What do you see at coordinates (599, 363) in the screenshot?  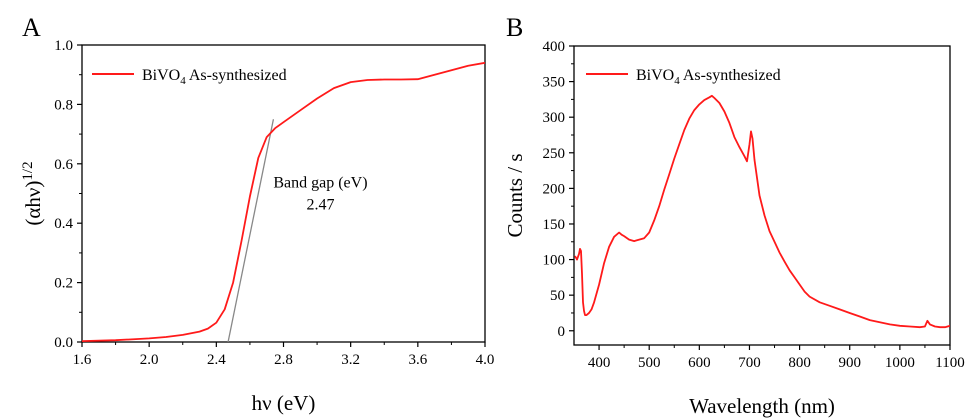 I see `x-tick-label: 400` at bounding box center [599, 363].